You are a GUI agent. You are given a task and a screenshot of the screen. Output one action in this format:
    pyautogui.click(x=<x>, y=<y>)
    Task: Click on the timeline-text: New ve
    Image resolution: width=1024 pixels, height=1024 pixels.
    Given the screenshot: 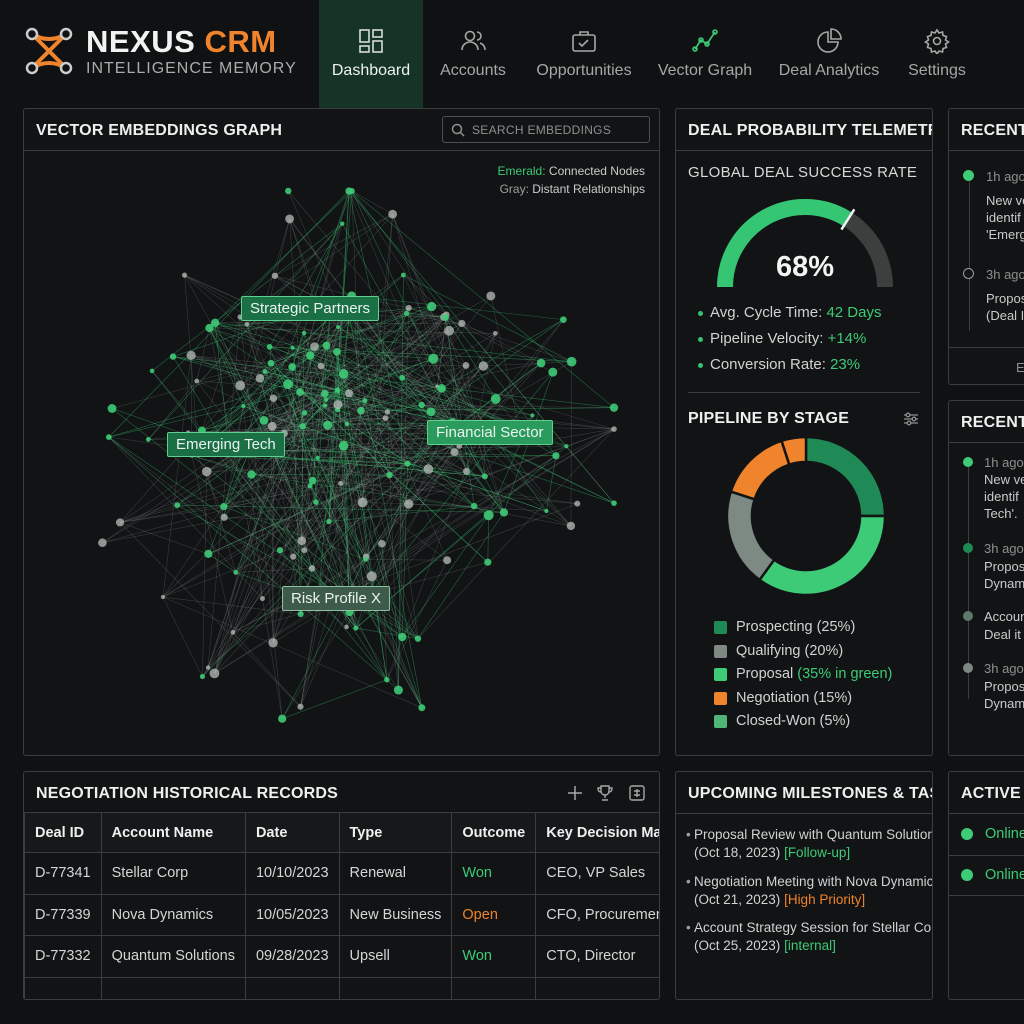 What is the action you would take?
    pyautogui.click(x=1005, y=200)
    